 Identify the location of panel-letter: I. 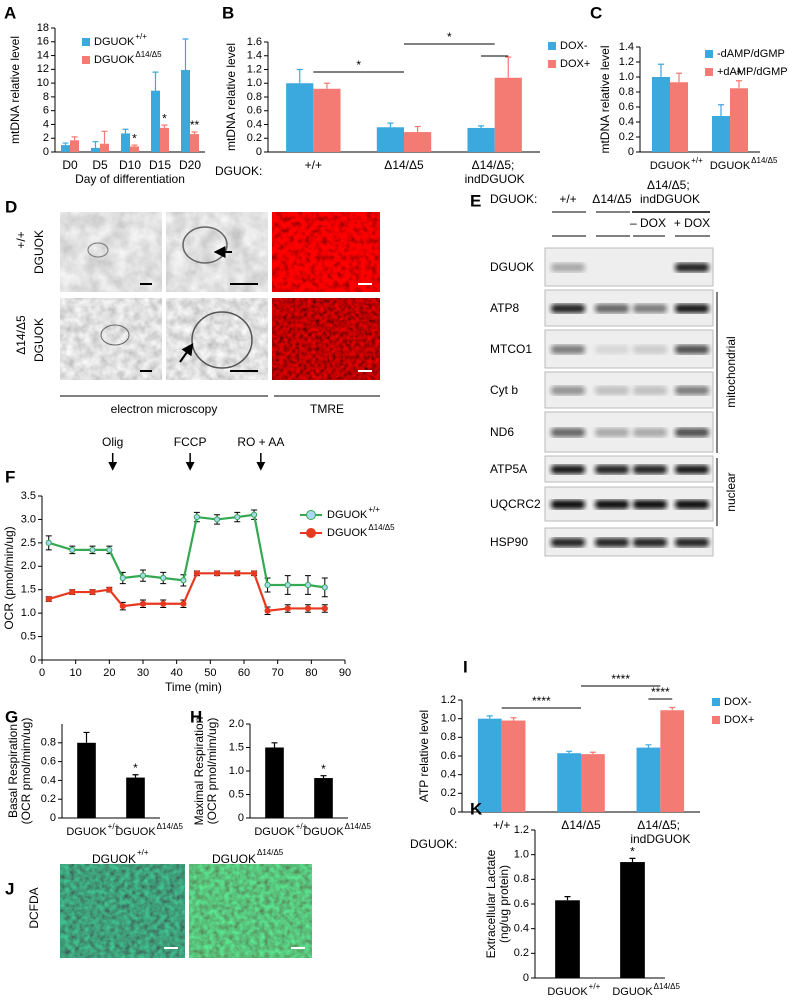
(465, 666).